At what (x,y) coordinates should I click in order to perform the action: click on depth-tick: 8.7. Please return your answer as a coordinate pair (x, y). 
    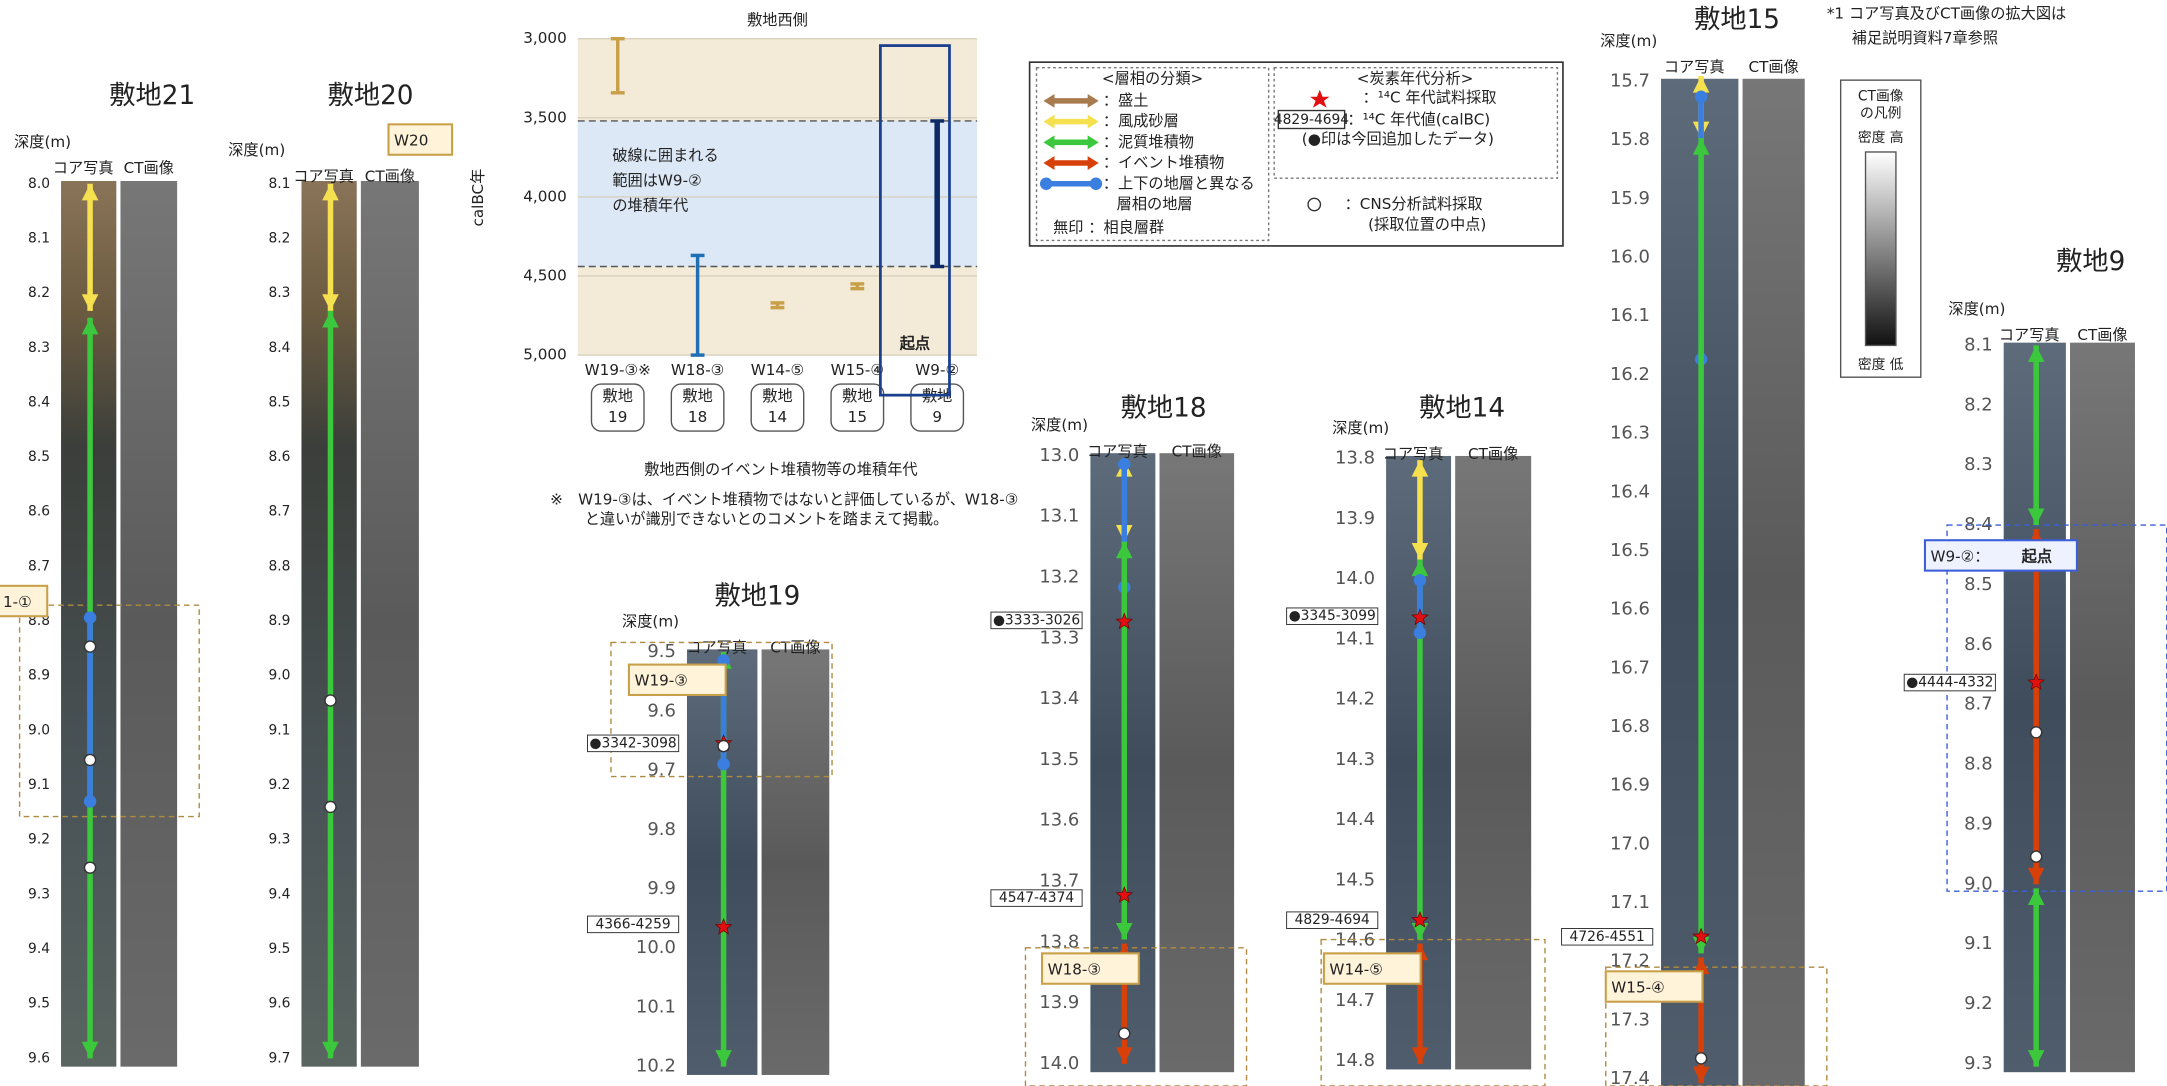
    Looking at the image, I should click on (39, 566).